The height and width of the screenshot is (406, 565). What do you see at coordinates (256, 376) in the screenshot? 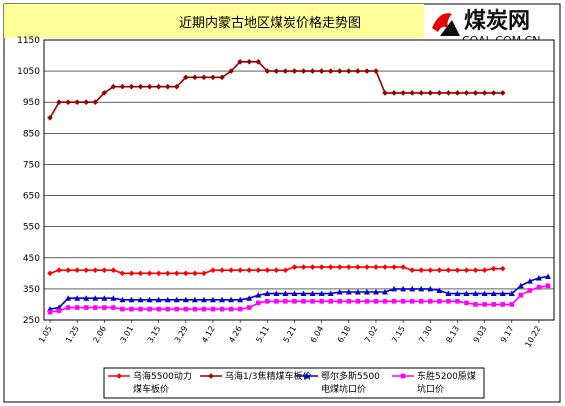
I see `legend-item-2: 乌海1/3焦精煤车板价` at bounding box center [256, 376].